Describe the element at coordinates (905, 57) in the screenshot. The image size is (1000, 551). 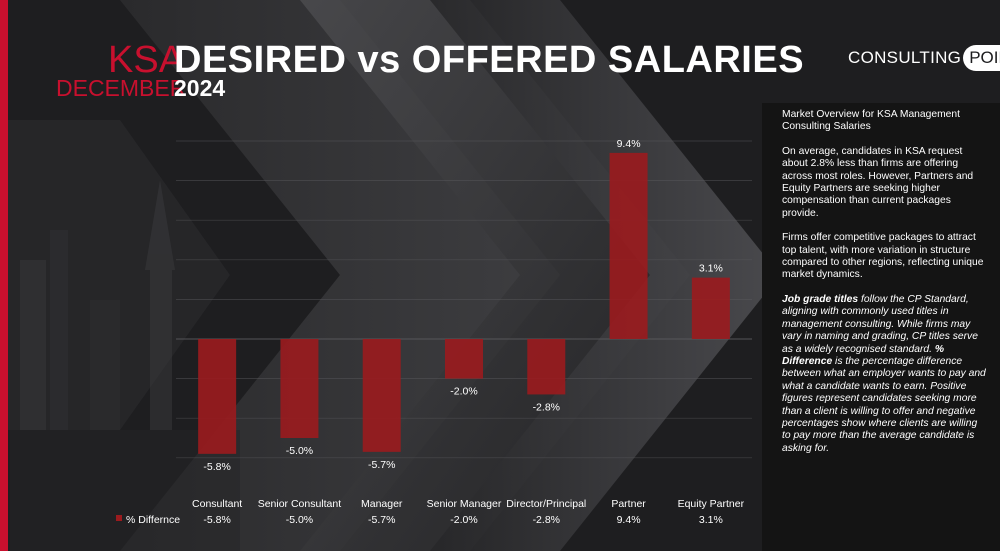
I see `logo-word: CONSULTING` at that location.